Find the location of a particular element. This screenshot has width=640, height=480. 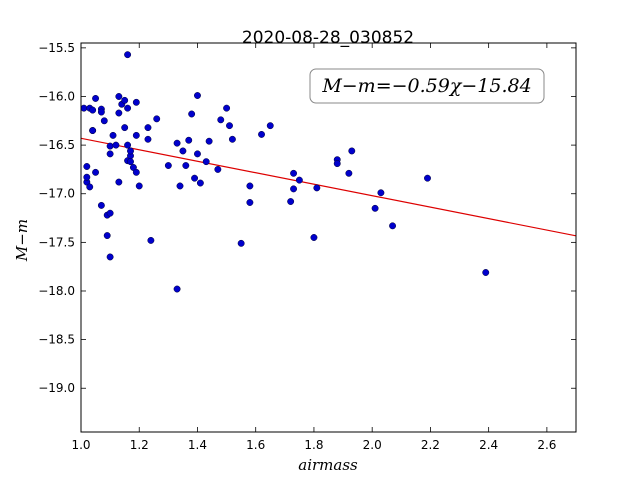

y-tick-label: −18.0 is located at coordinates (56, 291).